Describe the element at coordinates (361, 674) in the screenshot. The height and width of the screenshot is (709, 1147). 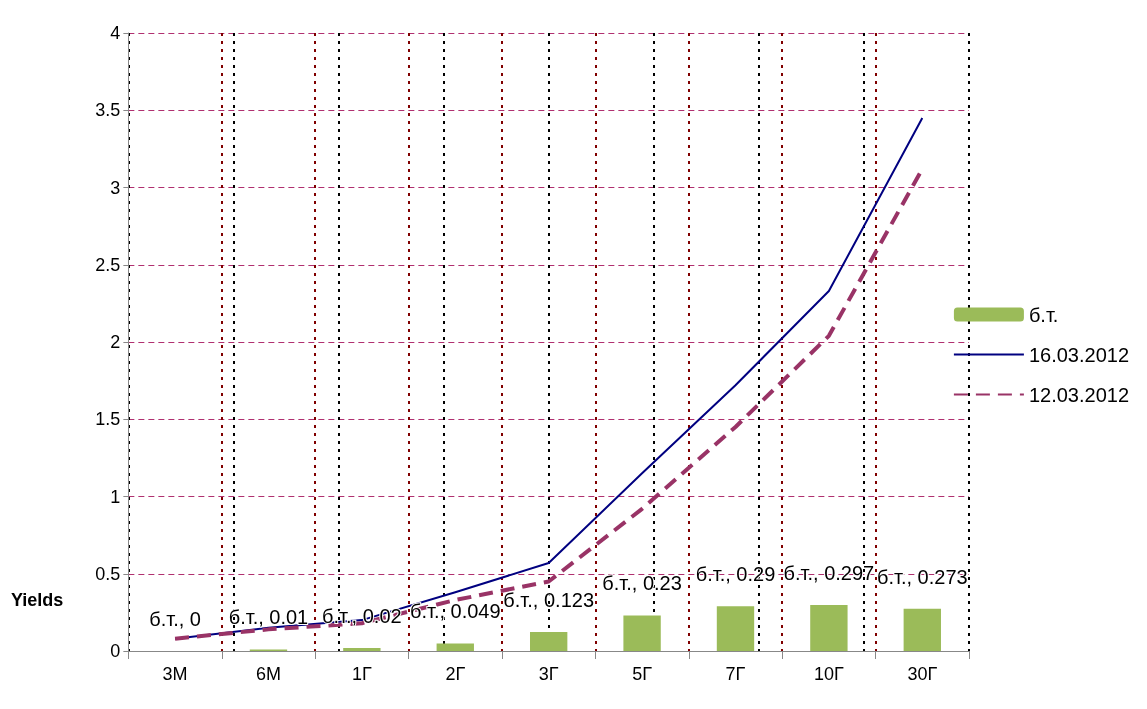
I see `x-tick-label: 1Г` at that location.